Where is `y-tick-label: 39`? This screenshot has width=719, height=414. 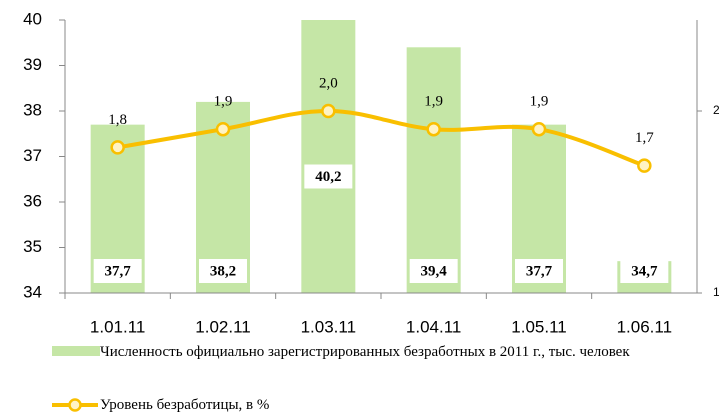 y-tick-label: 39 is located at coordinates (32, 64).